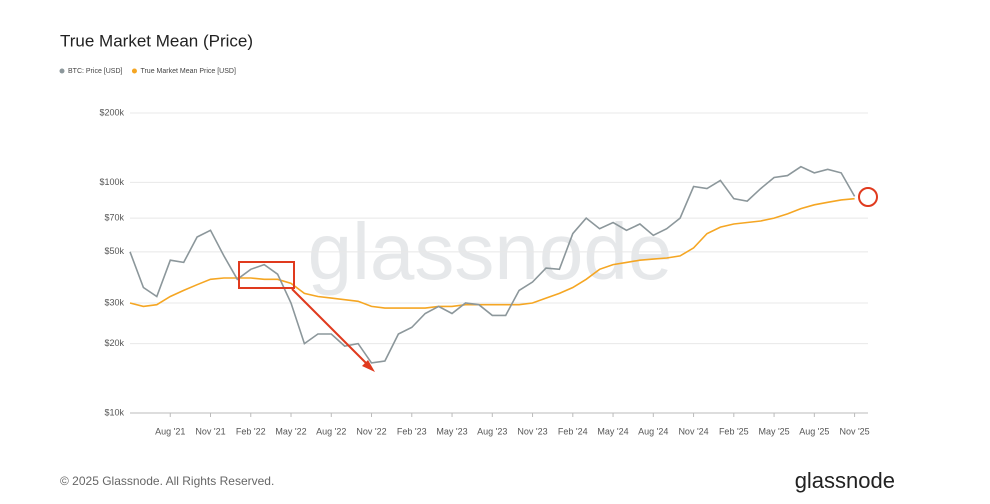 The width and height of the screenshot is (990, 504). What do you see at coordinates (693, 431) in the screenshot?
I see `x-tick-label: Nov '24` at bounding box center [693, 431].